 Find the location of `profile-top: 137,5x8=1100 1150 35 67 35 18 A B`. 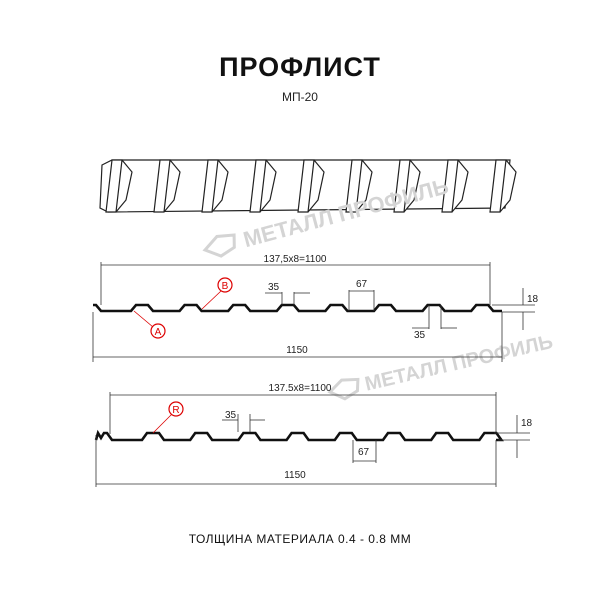

profile-top: 137,5x8=1100 1150 35 67 35 18 A B is located at coordinates (315, 308).